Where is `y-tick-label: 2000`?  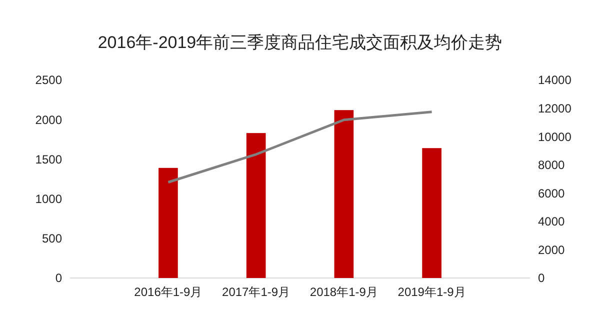 y-tick-label: 2000 is located at coordinates (48, 119).